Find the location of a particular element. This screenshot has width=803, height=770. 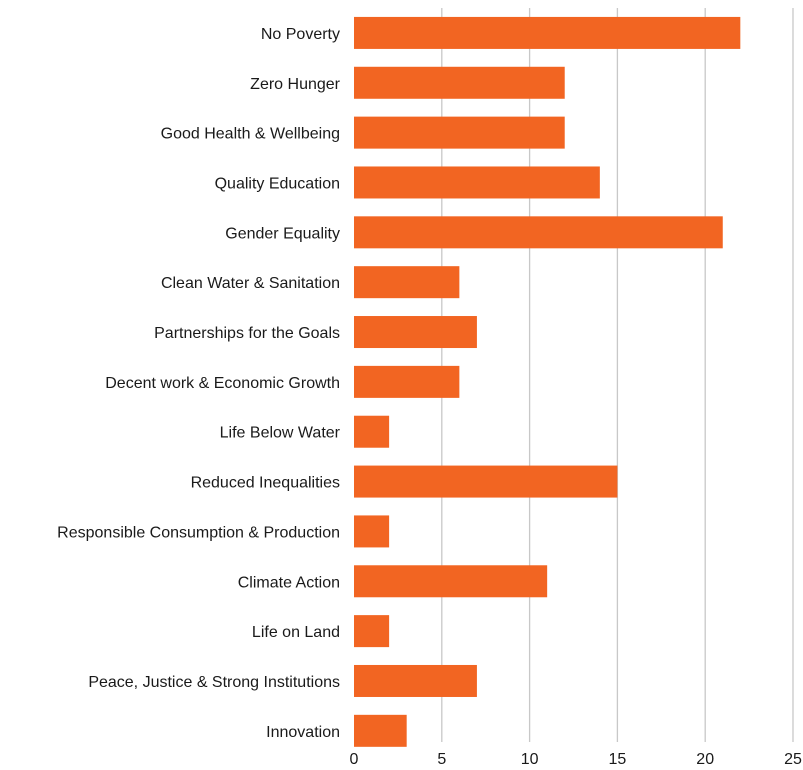

x-tick-label: 5 is located at coordinates (441, 758).